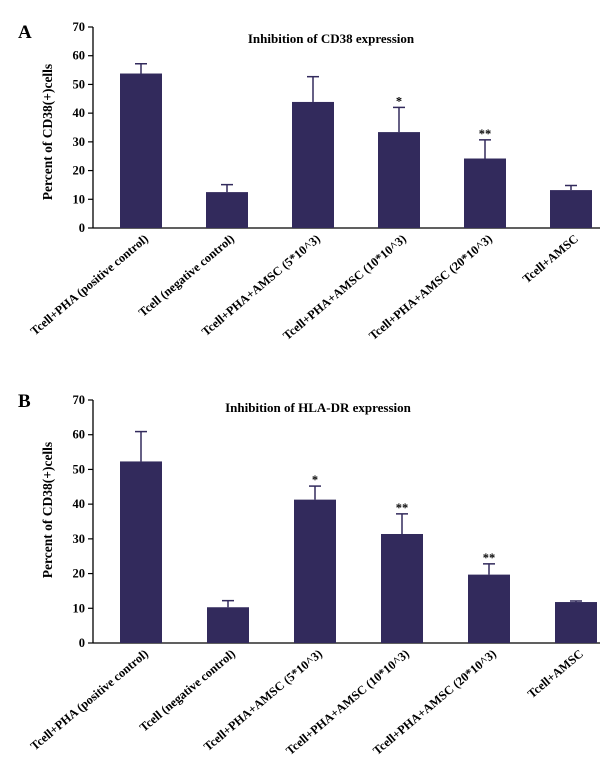 The image size is (602, 758). I want to click on chart-title-a: Inhibition of CD38 expression, so click(331, 38).